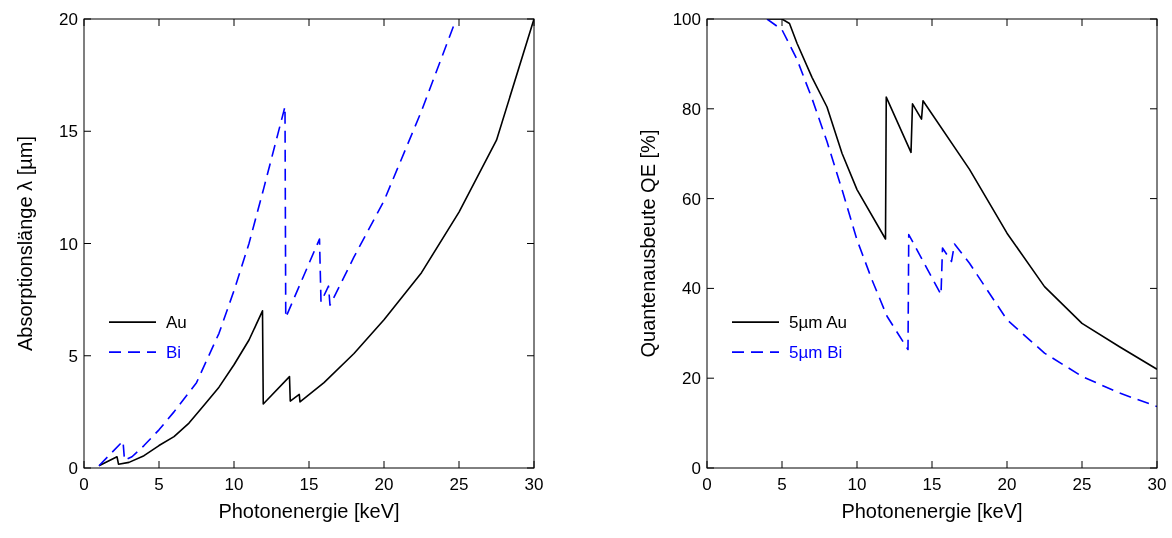 Image resolution: width=1172 pixels, height=538 pixels. What do you see at coordinates (25, 243) in the screenshot?
I see `y-axis-title: Absorptionslänge λ [µm]` at bounding box center [25, 243].